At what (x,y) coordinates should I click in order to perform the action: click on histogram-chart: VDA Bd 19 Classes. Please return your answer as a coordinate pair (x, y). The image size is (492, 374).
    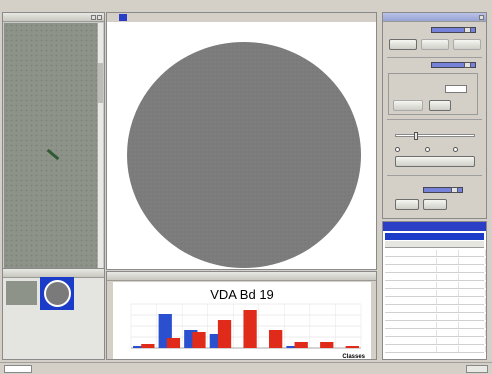
    Looking at the image, I should click on (242, 321).